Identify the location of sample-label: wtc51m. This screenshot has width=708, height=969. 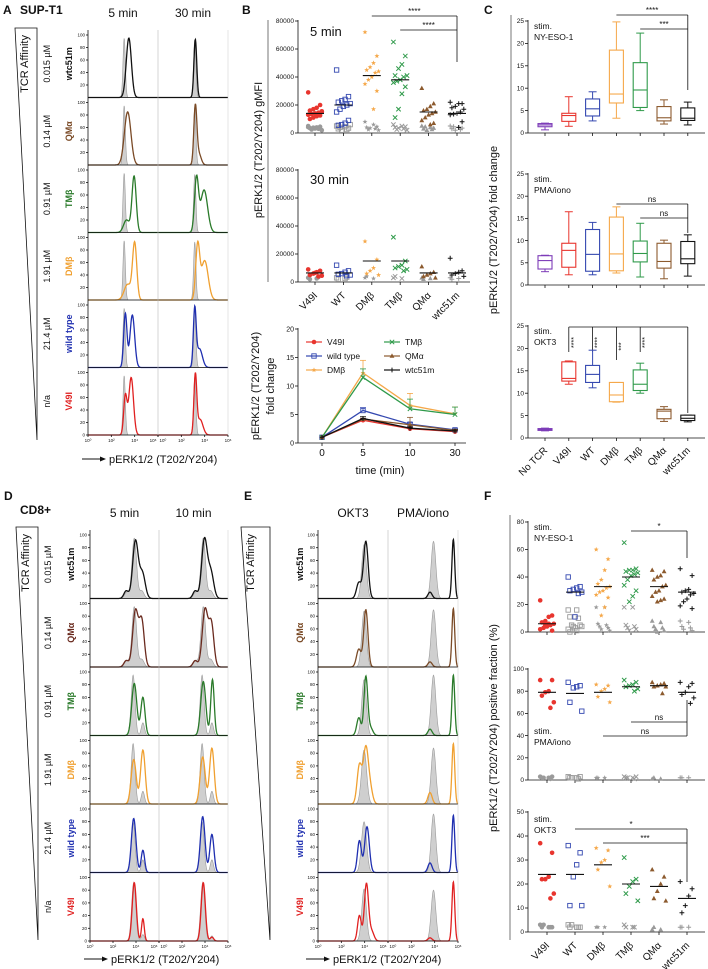
(71, 565).